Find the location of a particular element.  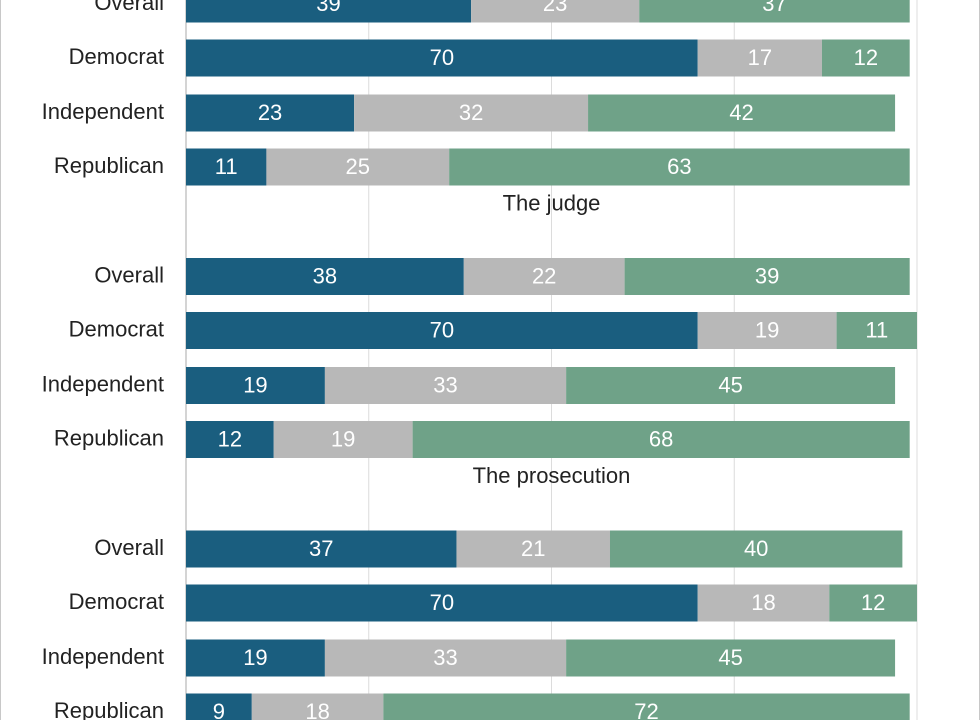

data-label: 21 is located at coordinates (533, 548).